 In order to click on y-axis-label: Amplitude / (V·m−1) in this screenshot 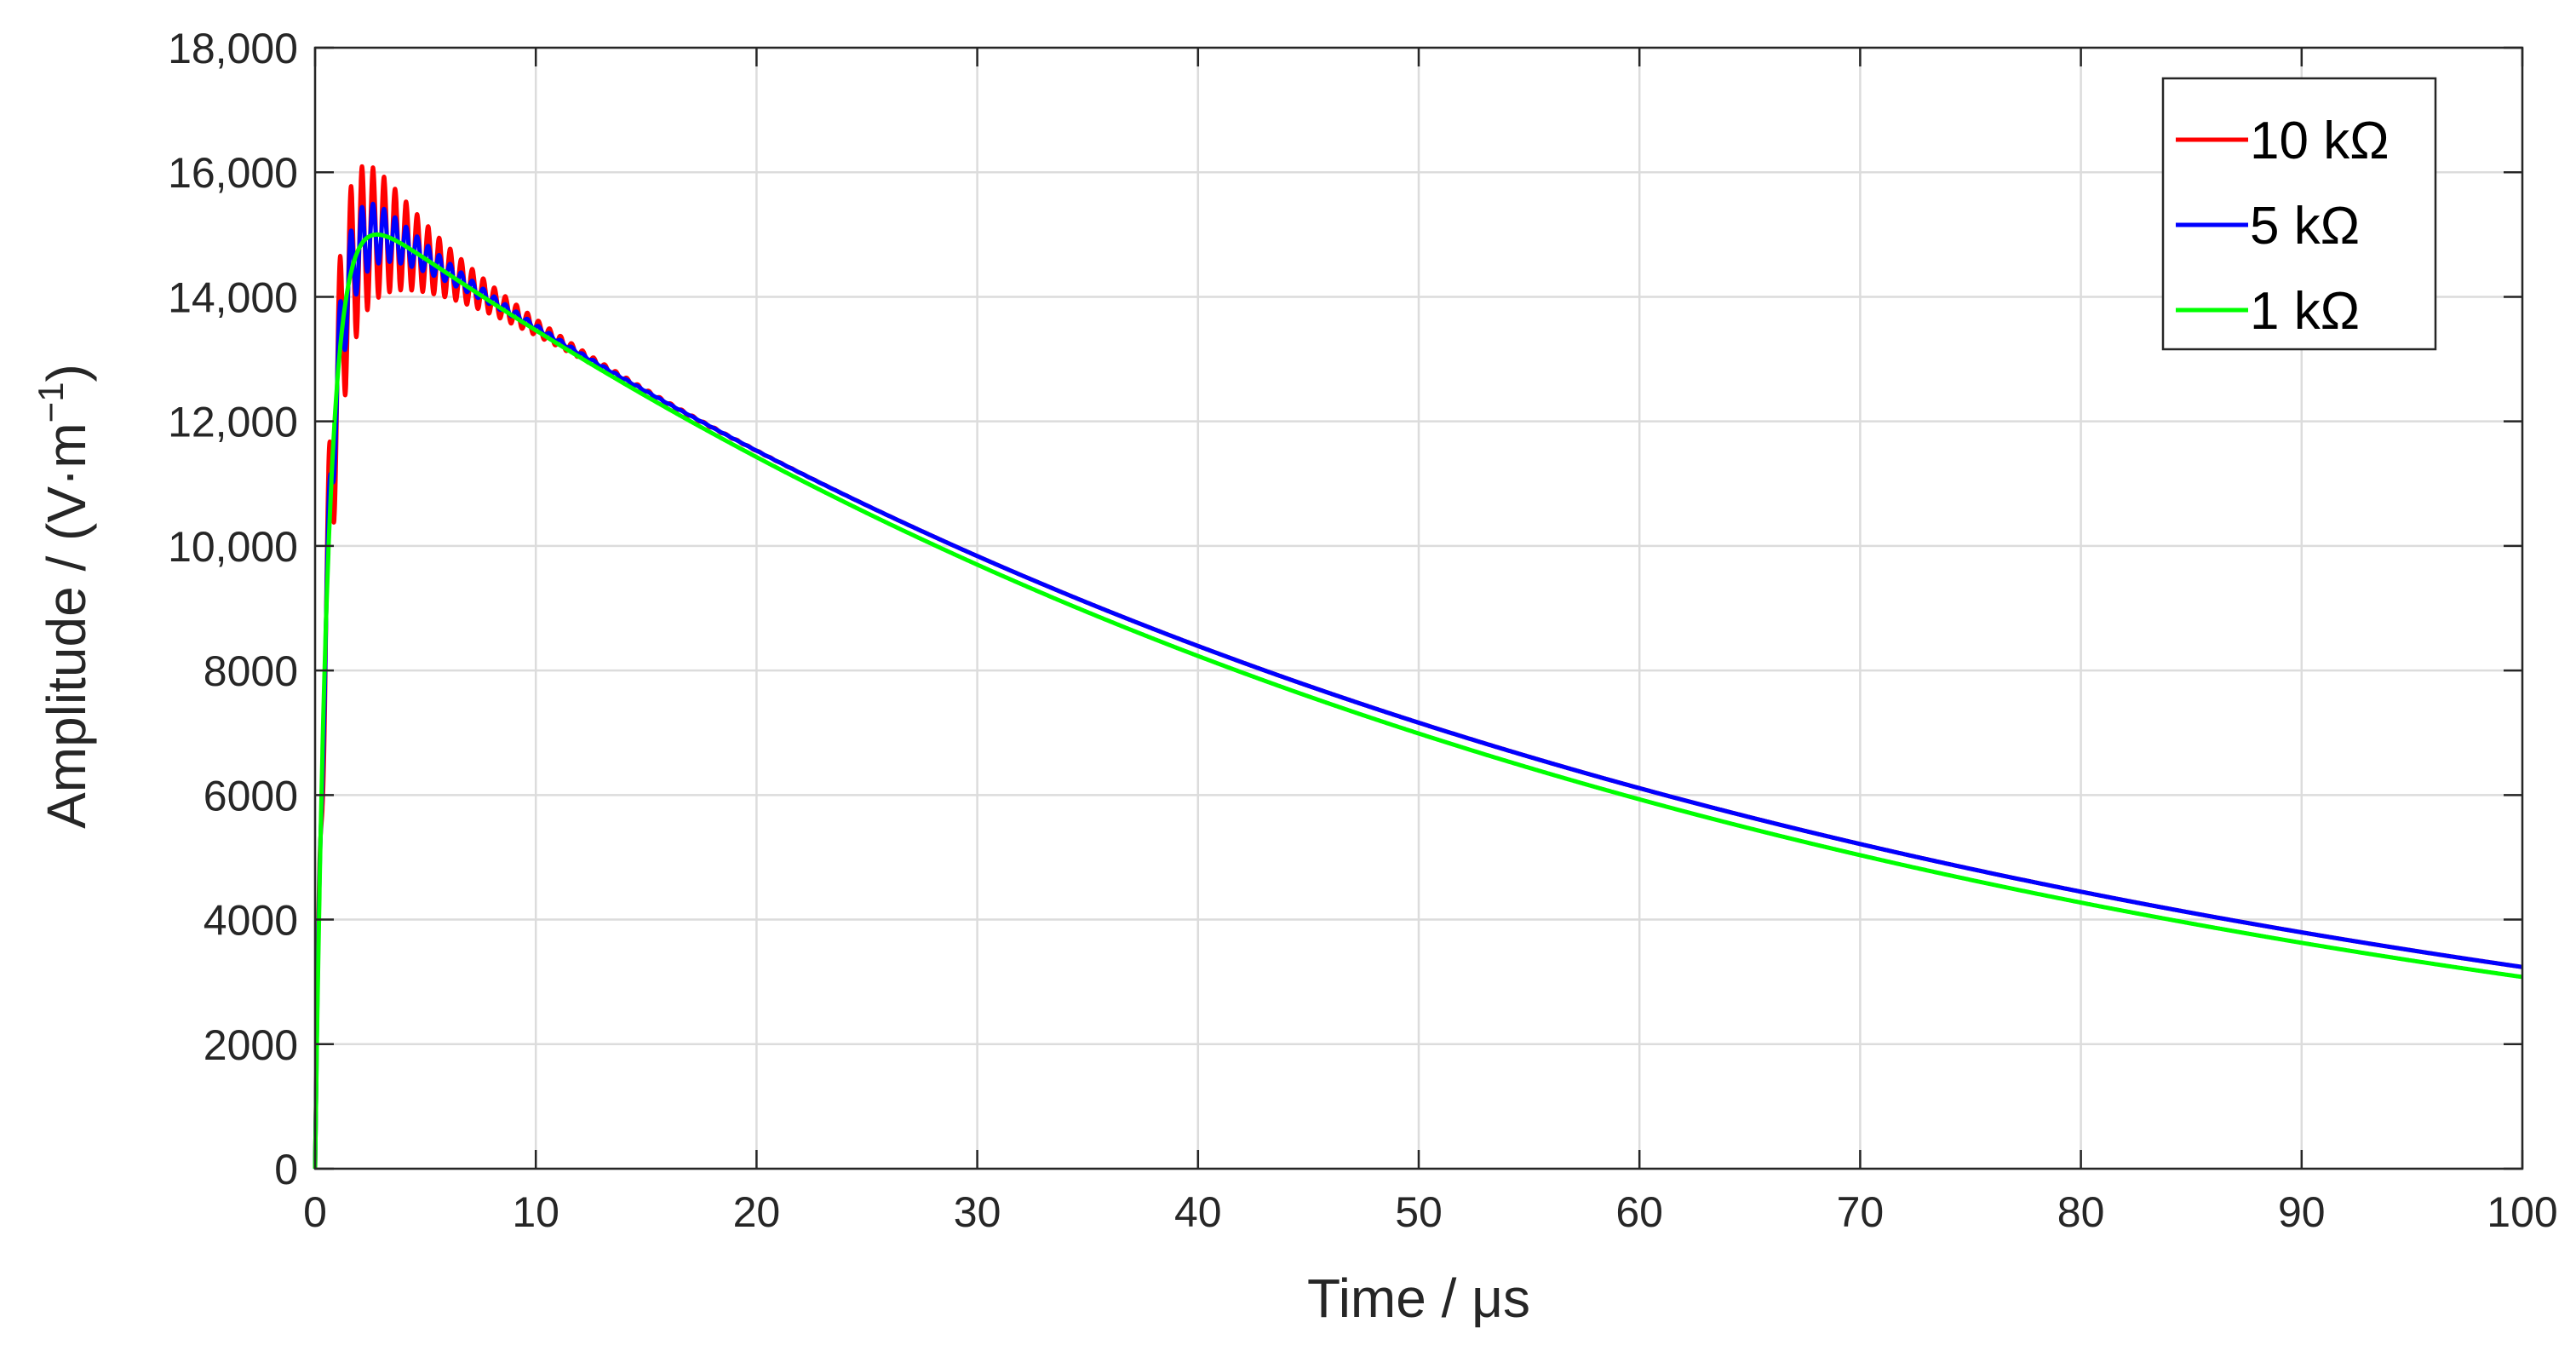, I will do `click(64, 597)`.